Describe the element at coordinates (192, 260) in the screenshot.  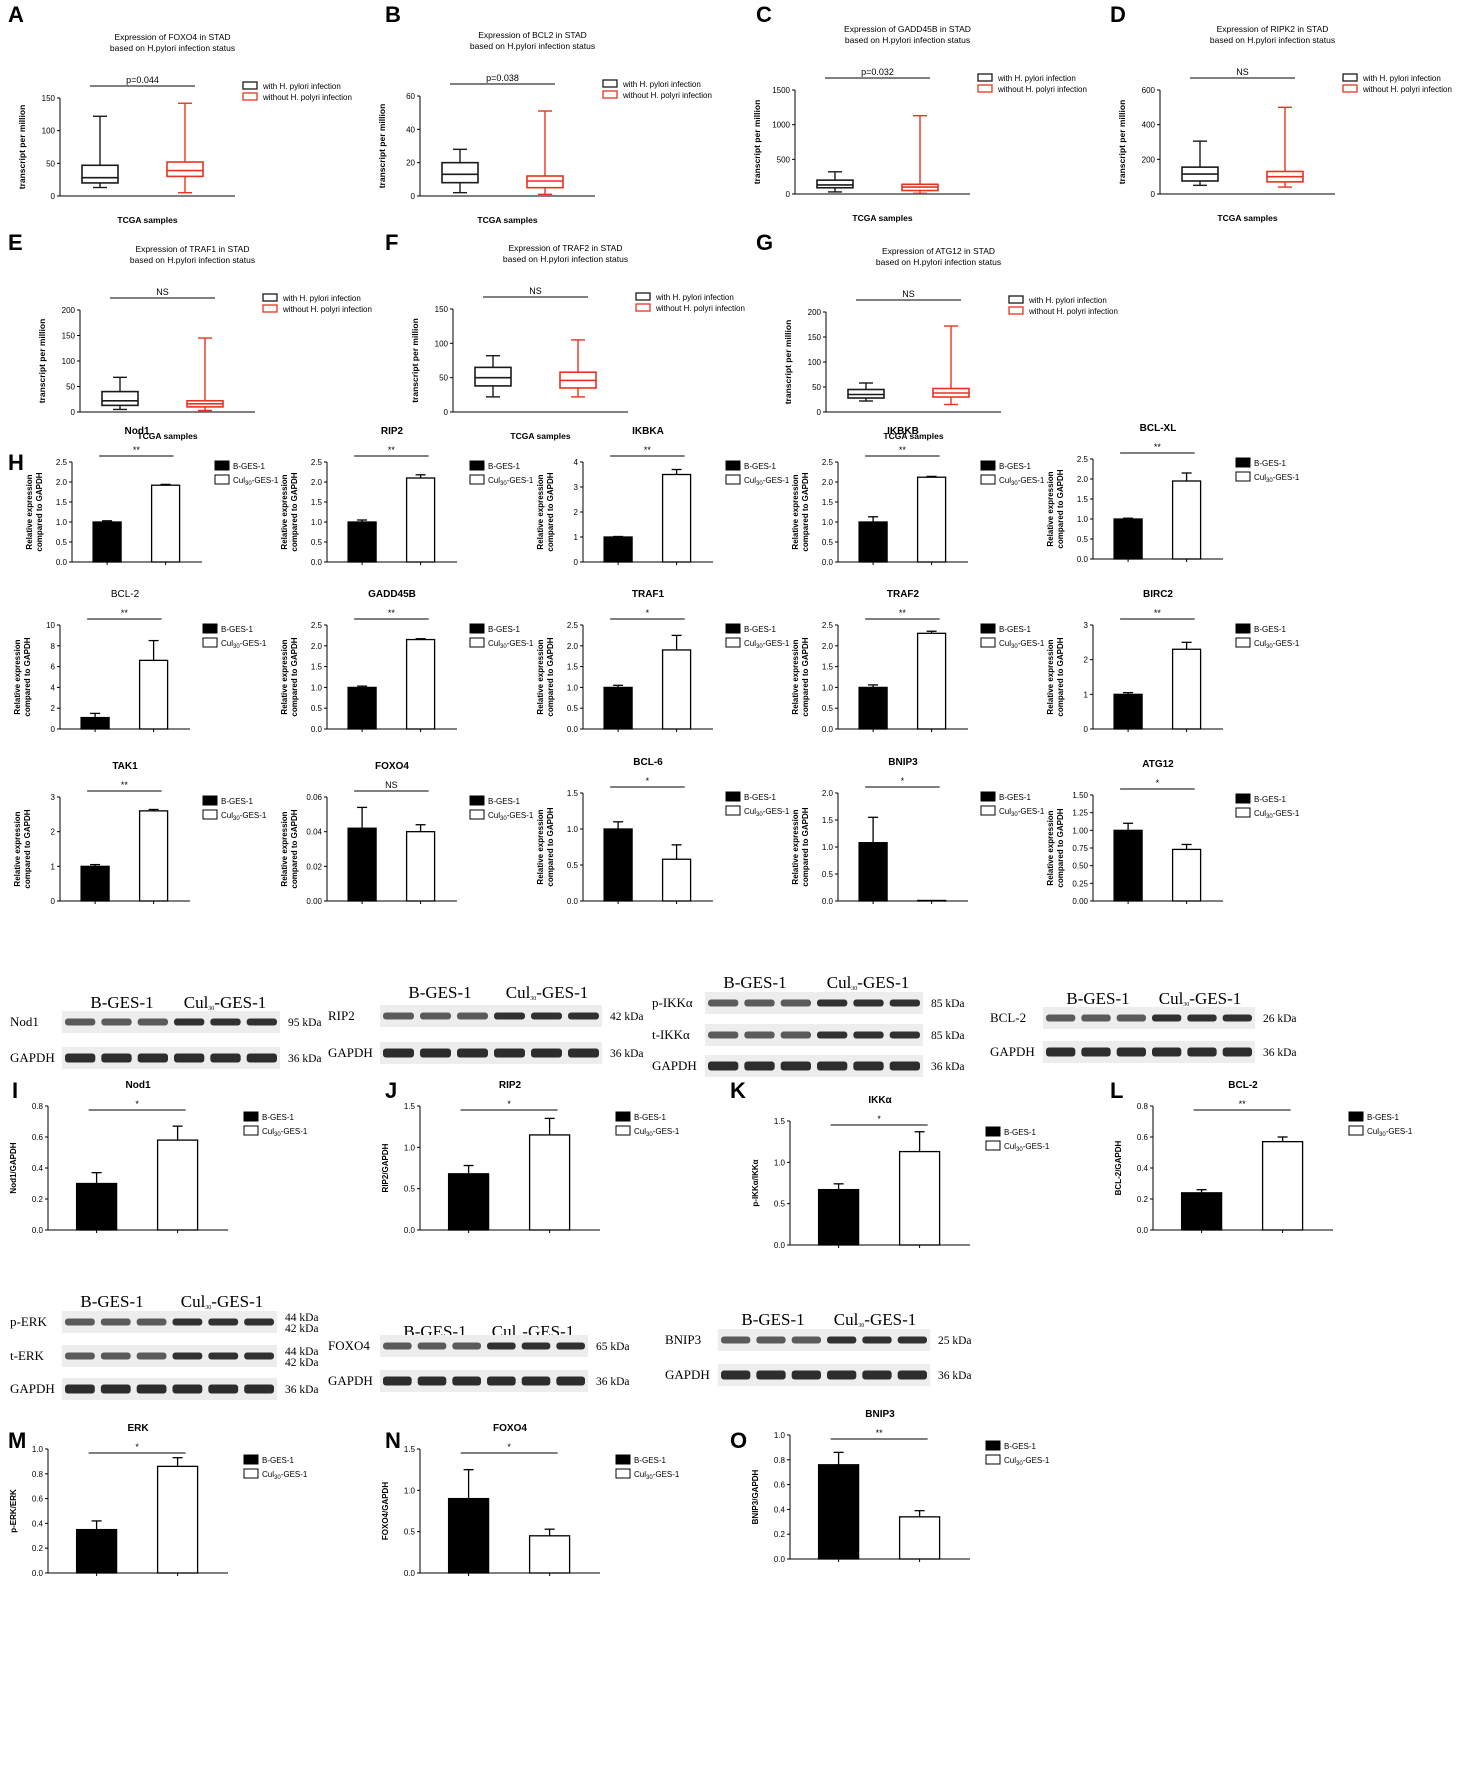
I see `chart-subtitle: based on H.pylori infection status` at that location.